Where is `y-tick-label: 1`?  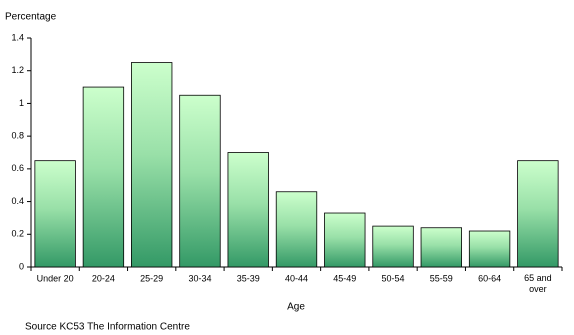 y-tick-label: 1 is located at coordinates (21, 103).